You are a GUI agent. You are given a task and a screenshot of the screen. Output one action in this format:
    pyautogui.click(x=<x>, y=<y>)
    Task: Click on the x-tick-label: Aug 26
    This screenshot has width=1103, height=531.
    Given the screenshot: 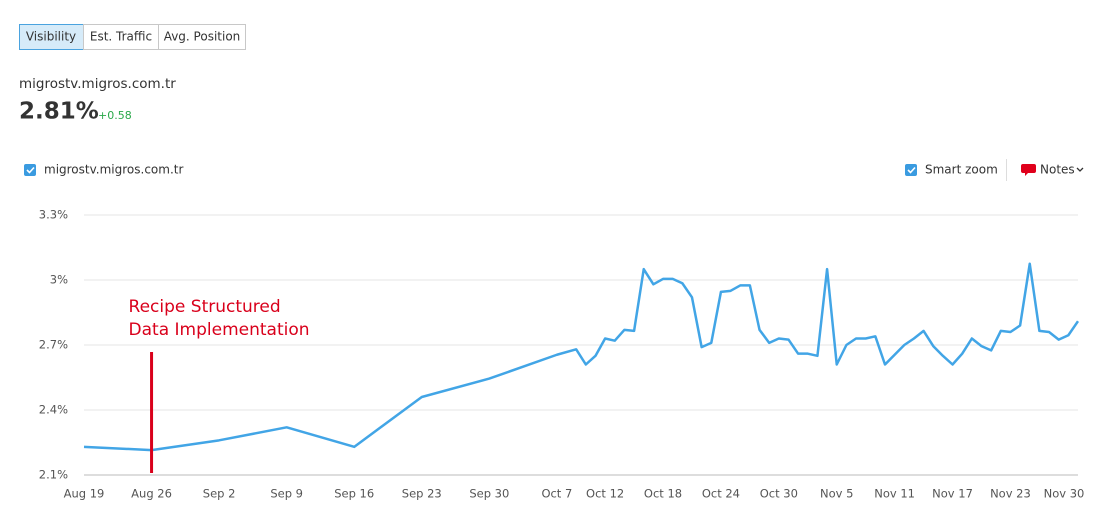 What is the action you would take?
    pyautogui.click(x=151, y=494)
    